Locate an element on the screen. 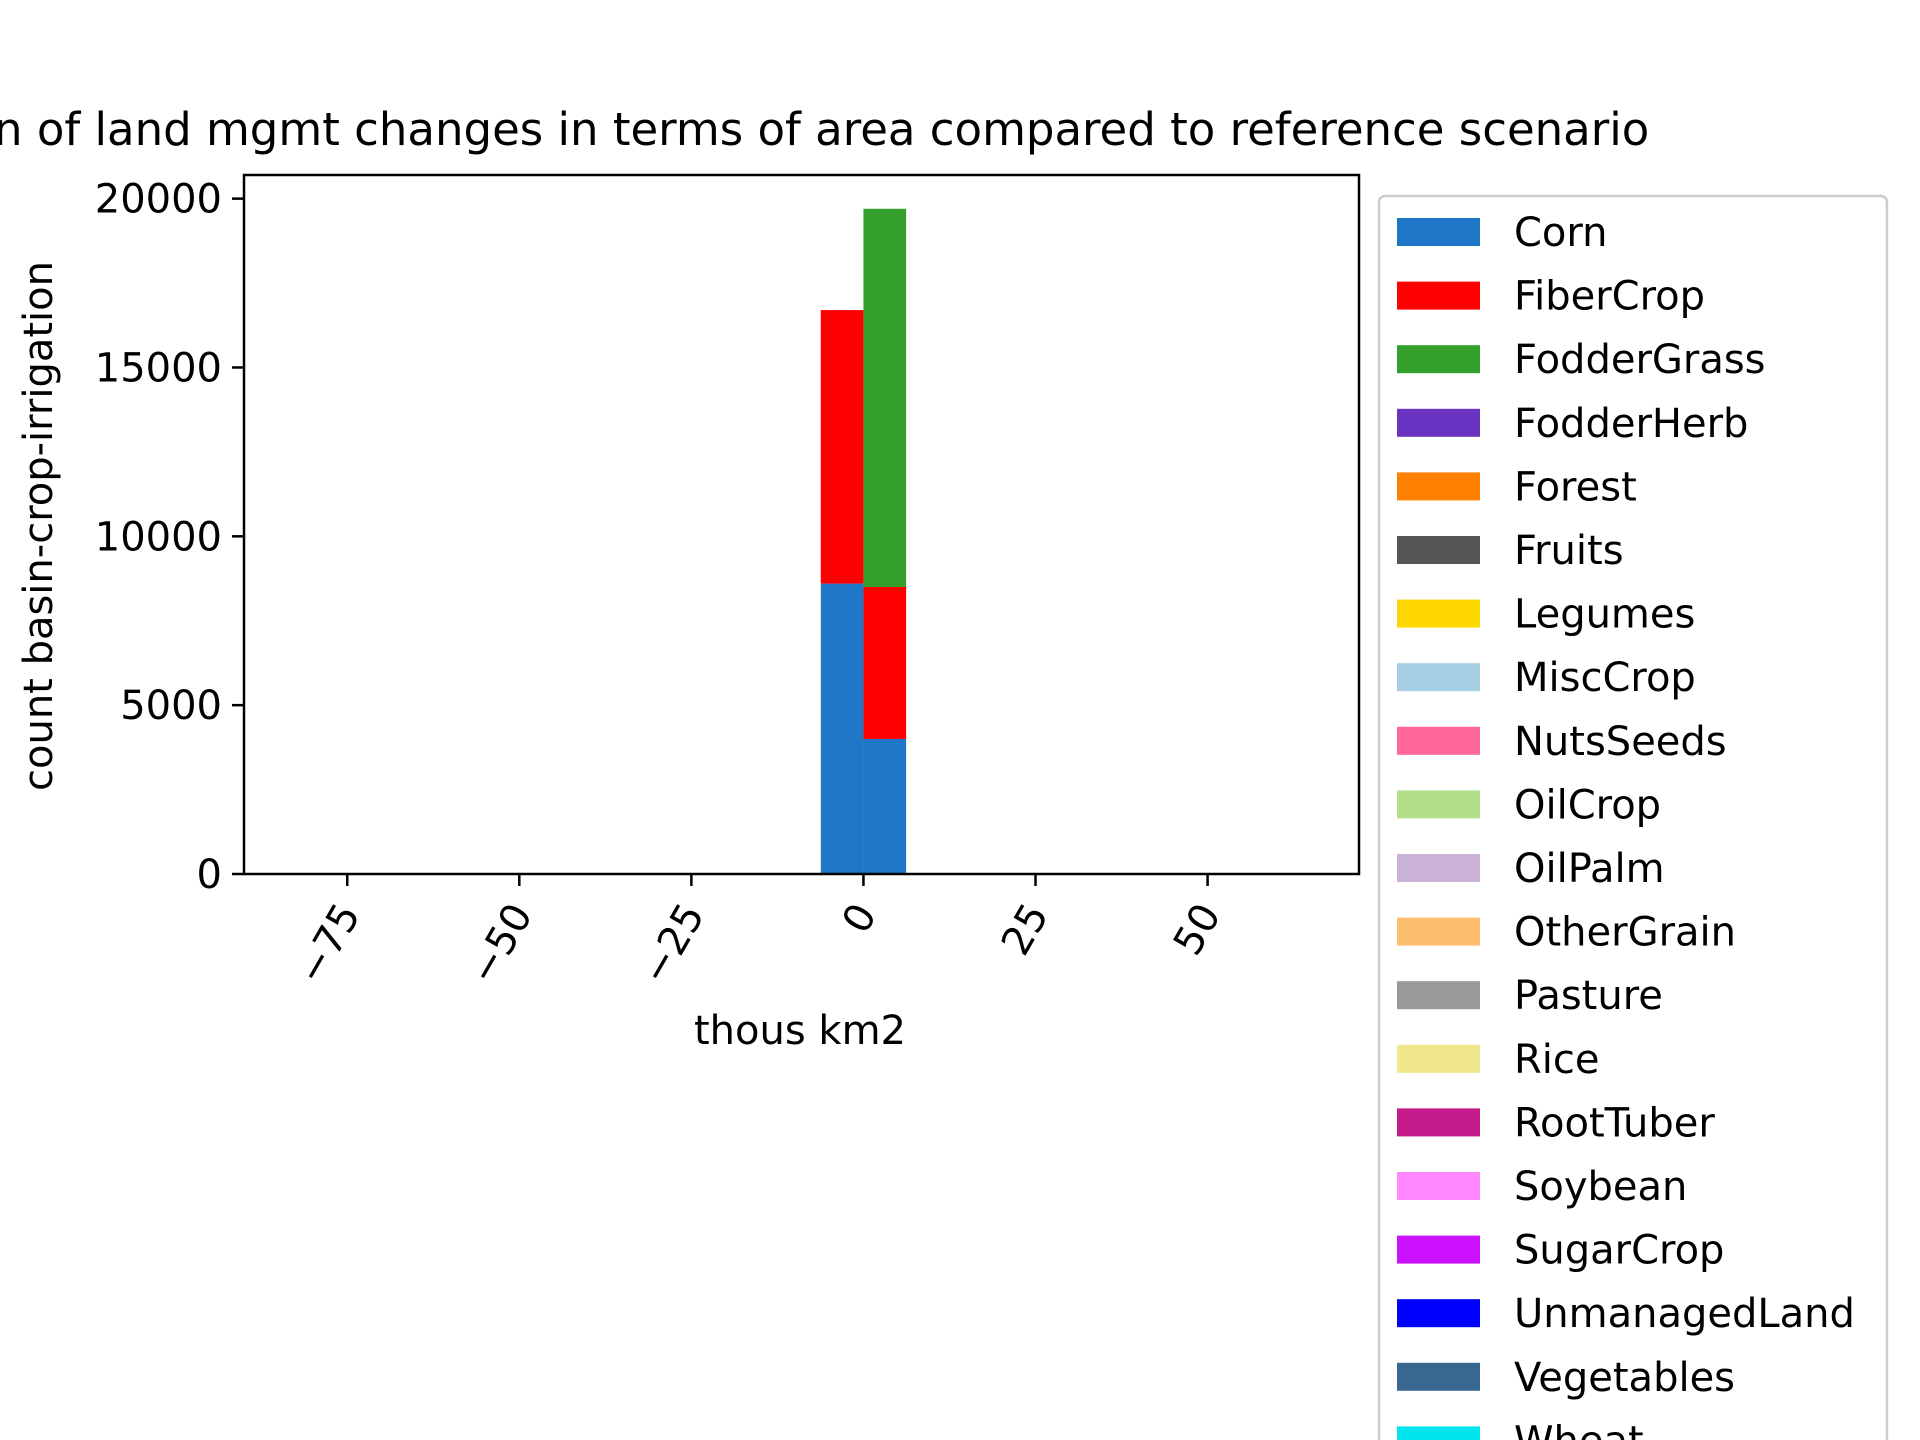 The image size is (1920, 1440). x-axis-label: thous km2 is located at coordinates (800, 1031).